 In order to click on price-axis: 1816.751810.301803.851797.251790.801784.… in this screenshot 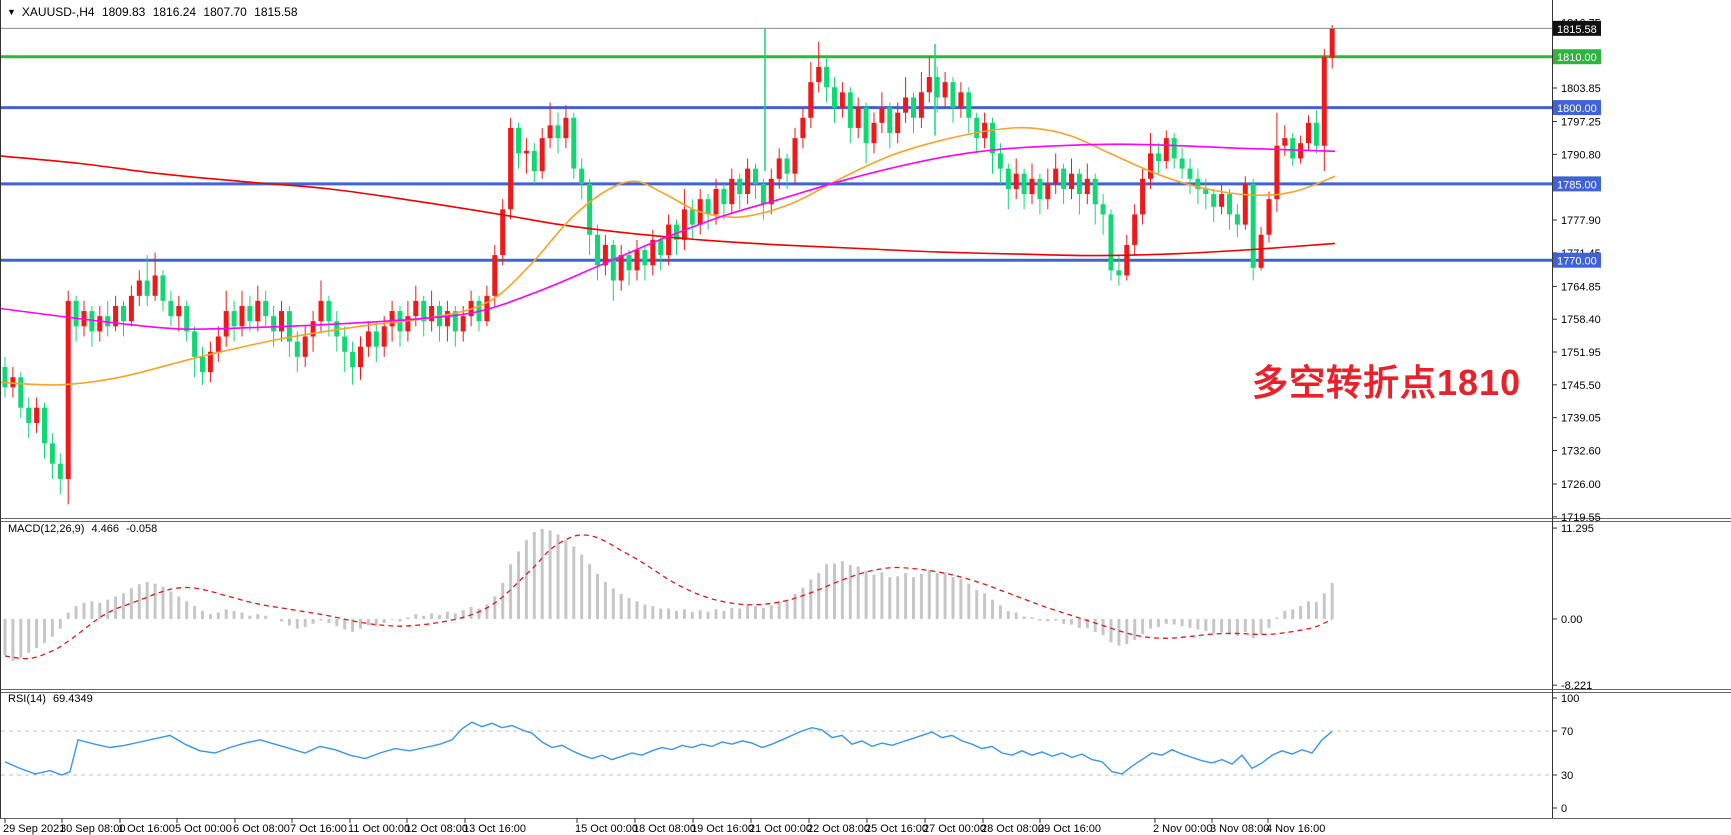, I will do `click(1576, 416)`.